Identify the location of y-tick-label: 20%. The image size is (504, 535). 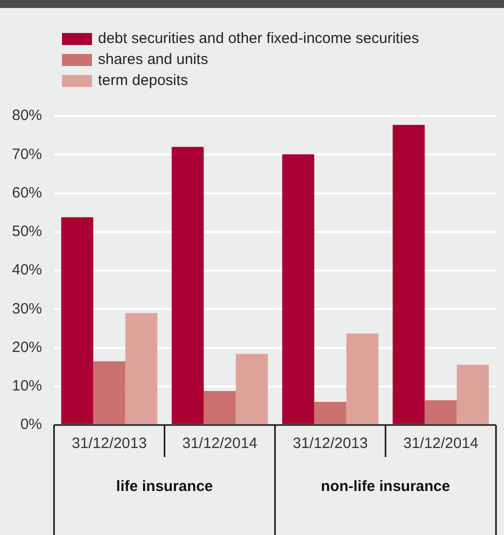
(27, 347).